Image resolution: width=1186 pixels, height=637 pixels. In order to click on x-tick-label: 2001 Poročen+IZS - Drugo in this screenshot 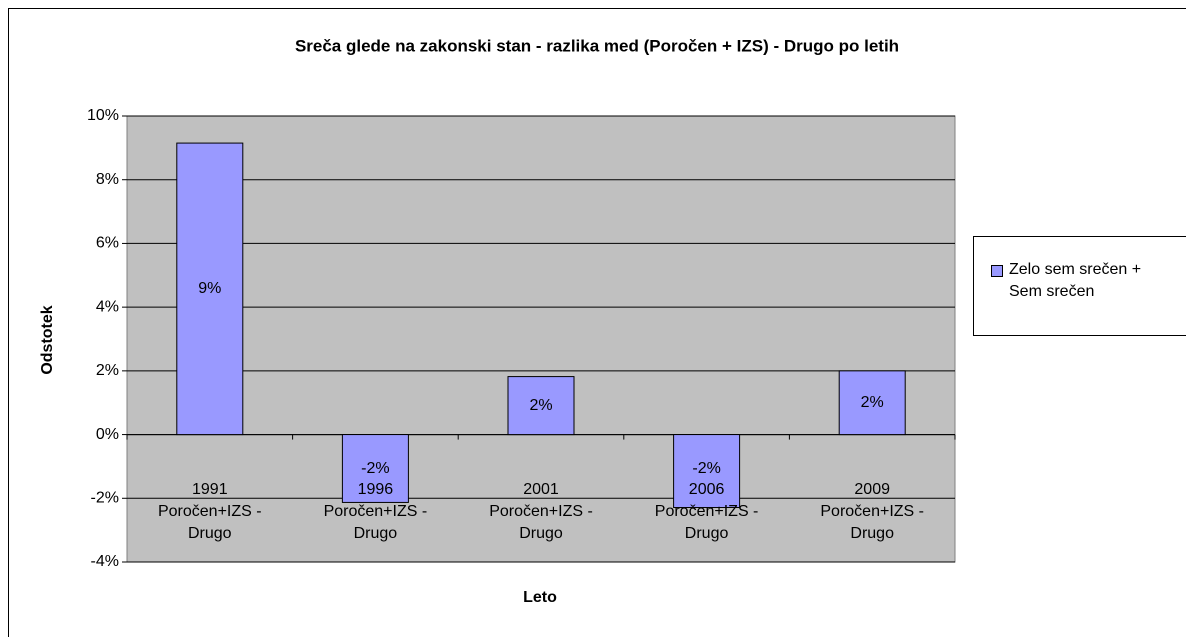, I will do `click(541, 511)`.